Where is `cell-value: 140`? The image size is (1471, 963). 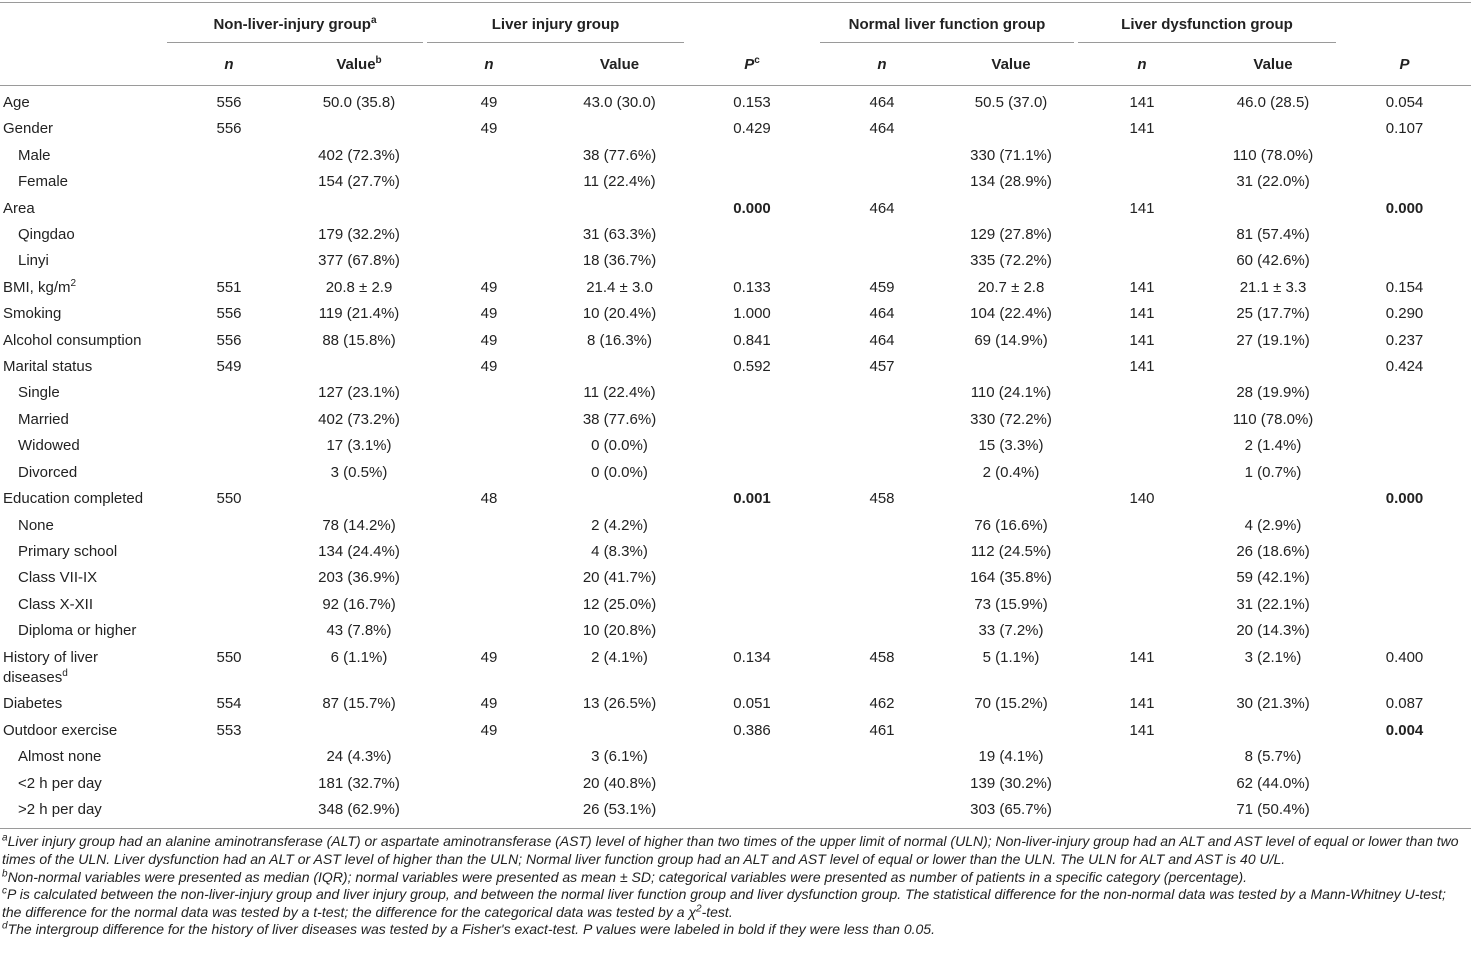
cell-value: 140 is located at coordinates (1142, 499).